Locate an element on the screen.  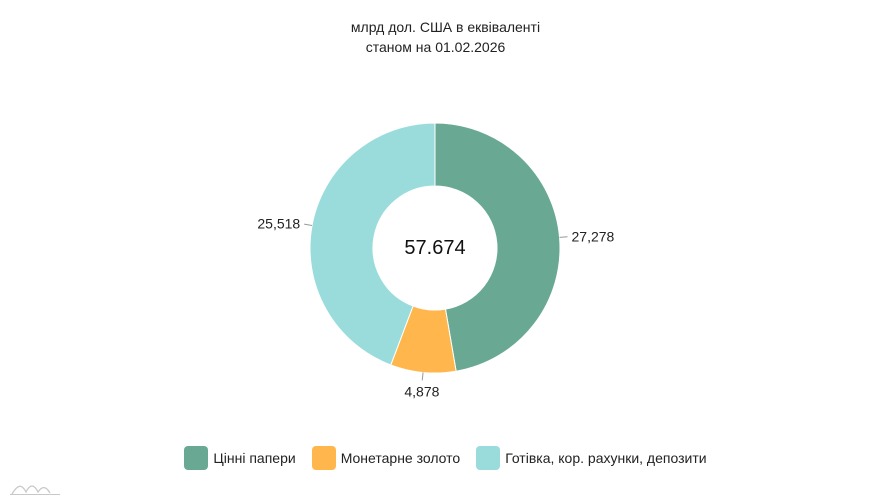
legend-item-gold: Монетарне золото is located at coordinates (386, 458).